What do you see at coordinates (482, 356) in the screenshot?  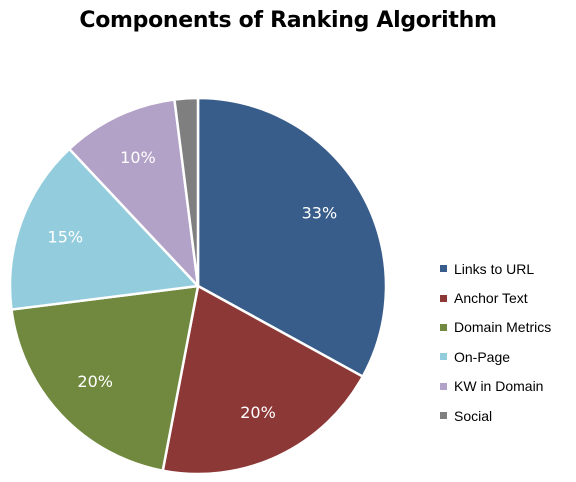 I see `legend-label-on-page: On-Page` at bounding box center [482, 356].